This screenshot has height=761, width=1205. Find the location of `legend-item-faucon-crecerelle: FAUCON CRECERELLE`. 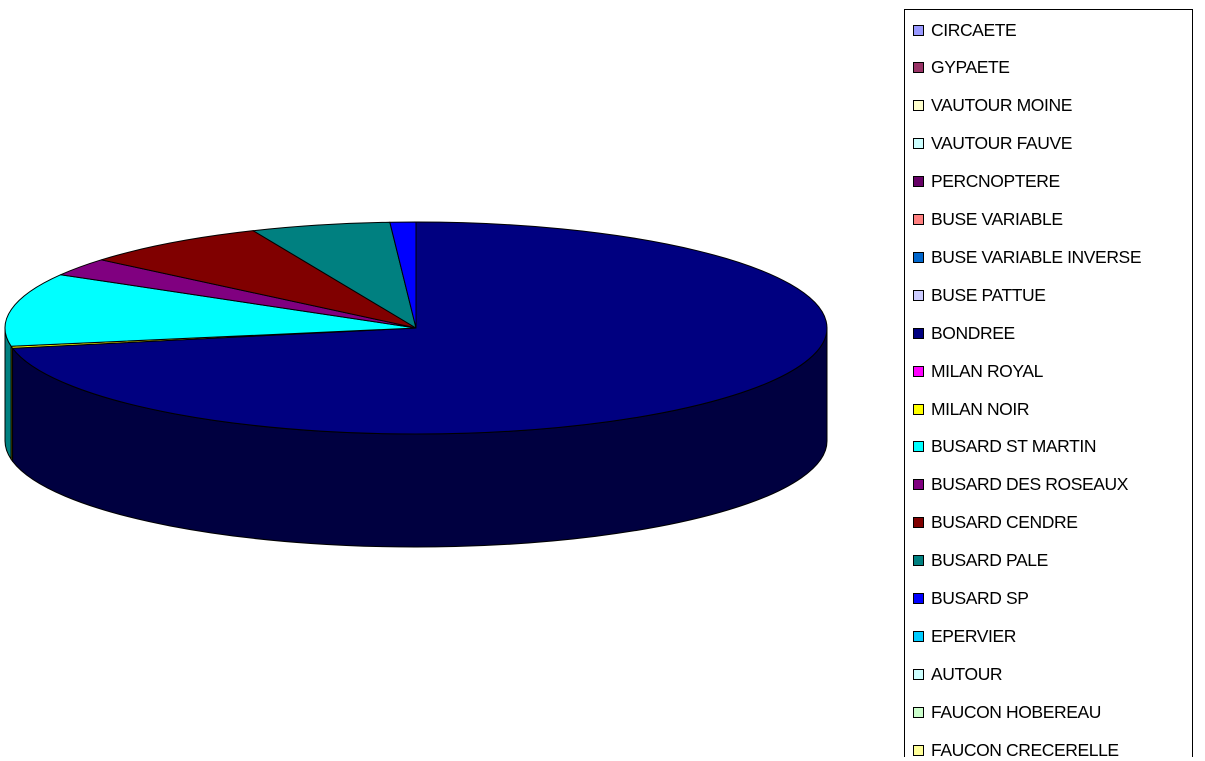

legend-item-faucon-crecerelle: FAUCON CRECERELLE is located at coordinates (1016, 747).